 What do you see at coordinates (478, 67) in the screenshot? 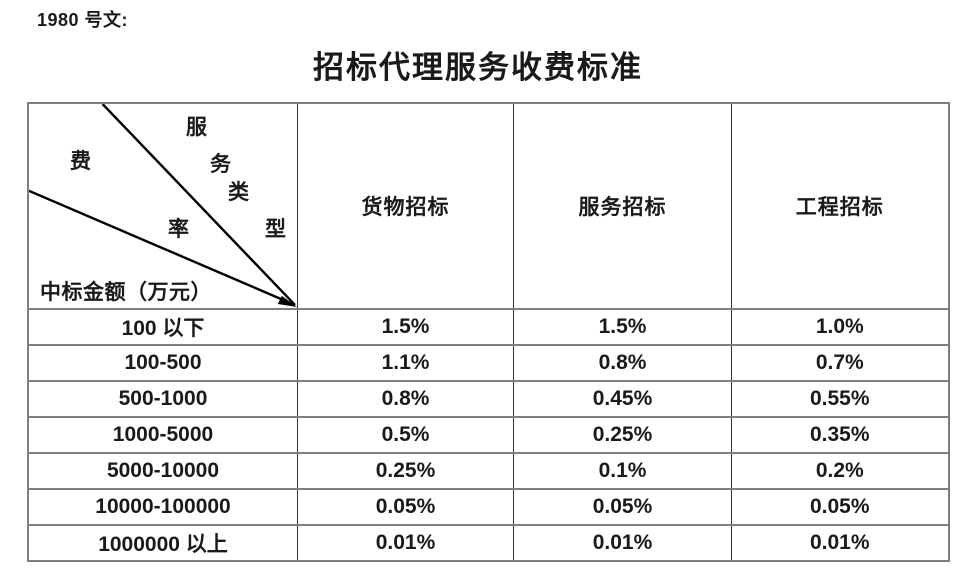
I see `page-title: 招标代理服务收费标准` at bounding box center [478, 67].